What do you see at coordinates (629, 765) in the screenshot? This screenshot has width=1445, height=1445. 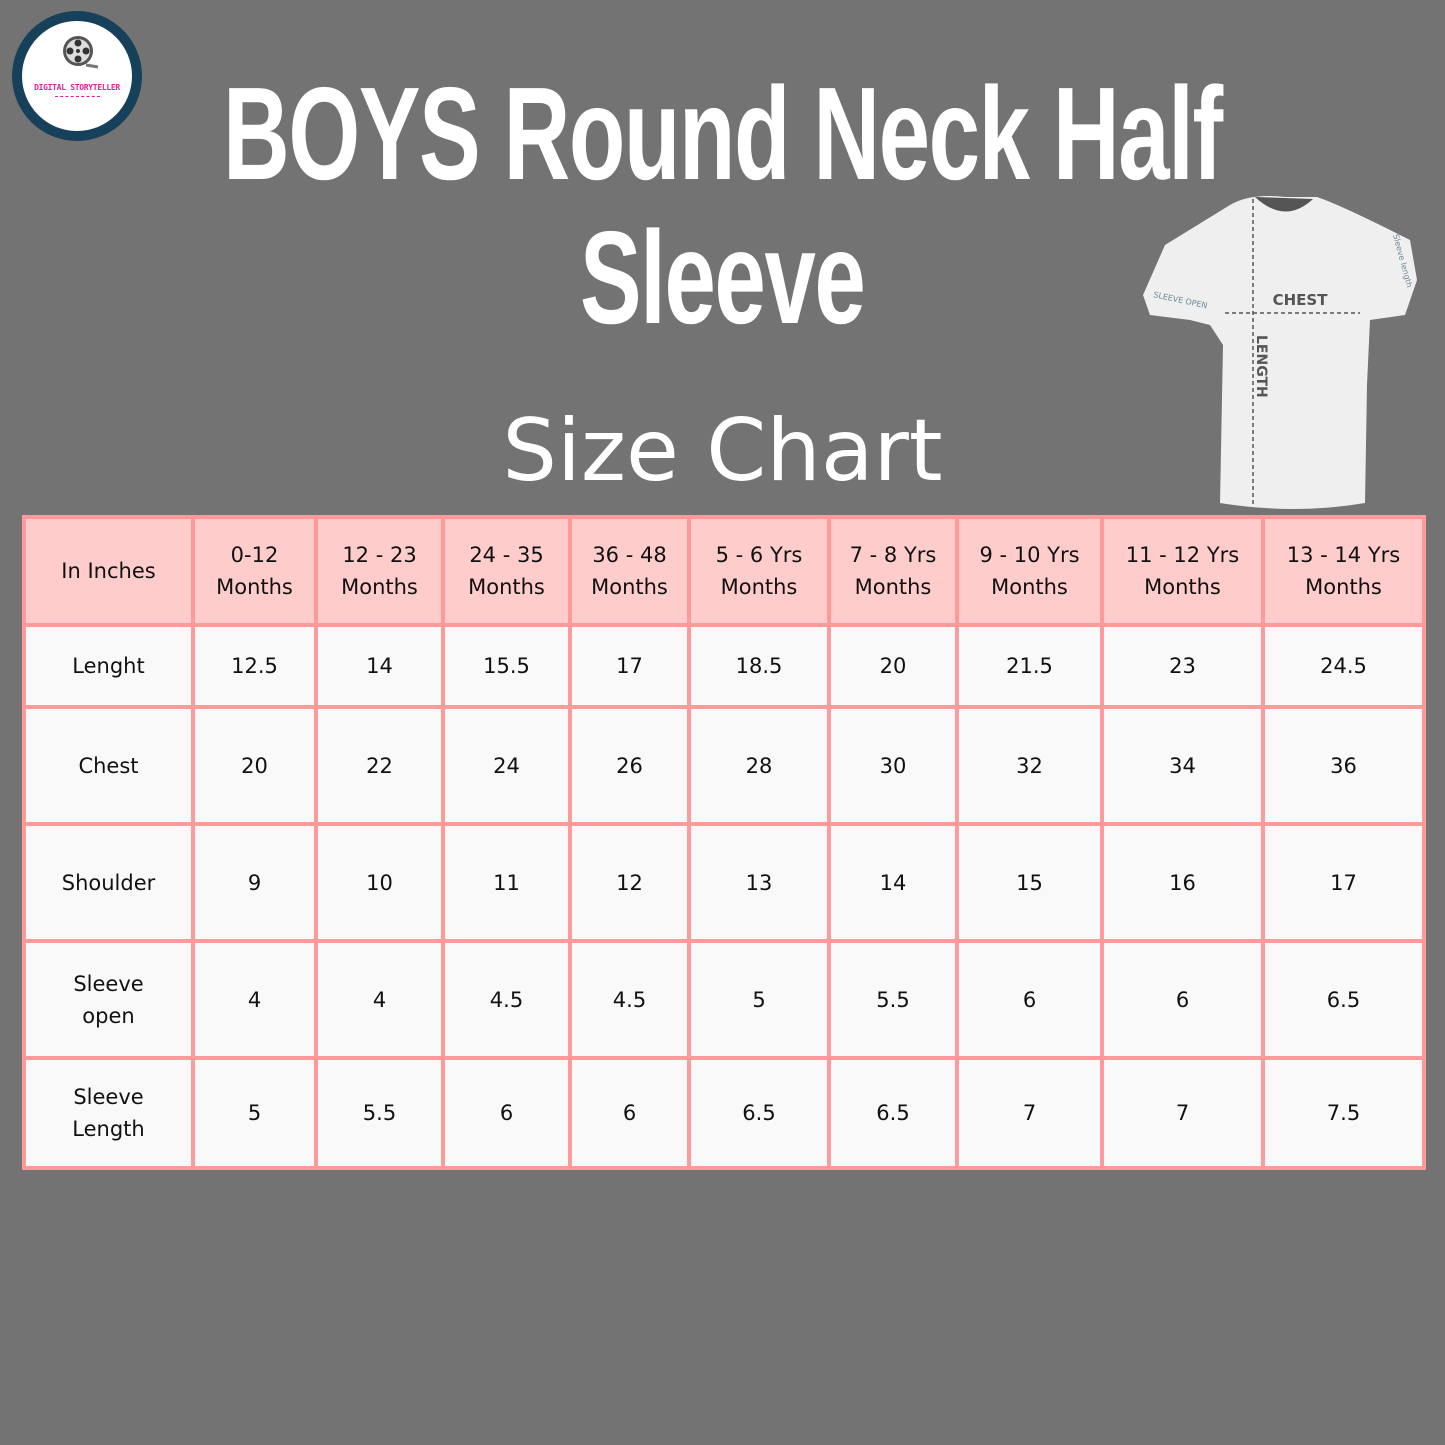 I see `measurement-cell: 26` at bounding box center [629, 765].